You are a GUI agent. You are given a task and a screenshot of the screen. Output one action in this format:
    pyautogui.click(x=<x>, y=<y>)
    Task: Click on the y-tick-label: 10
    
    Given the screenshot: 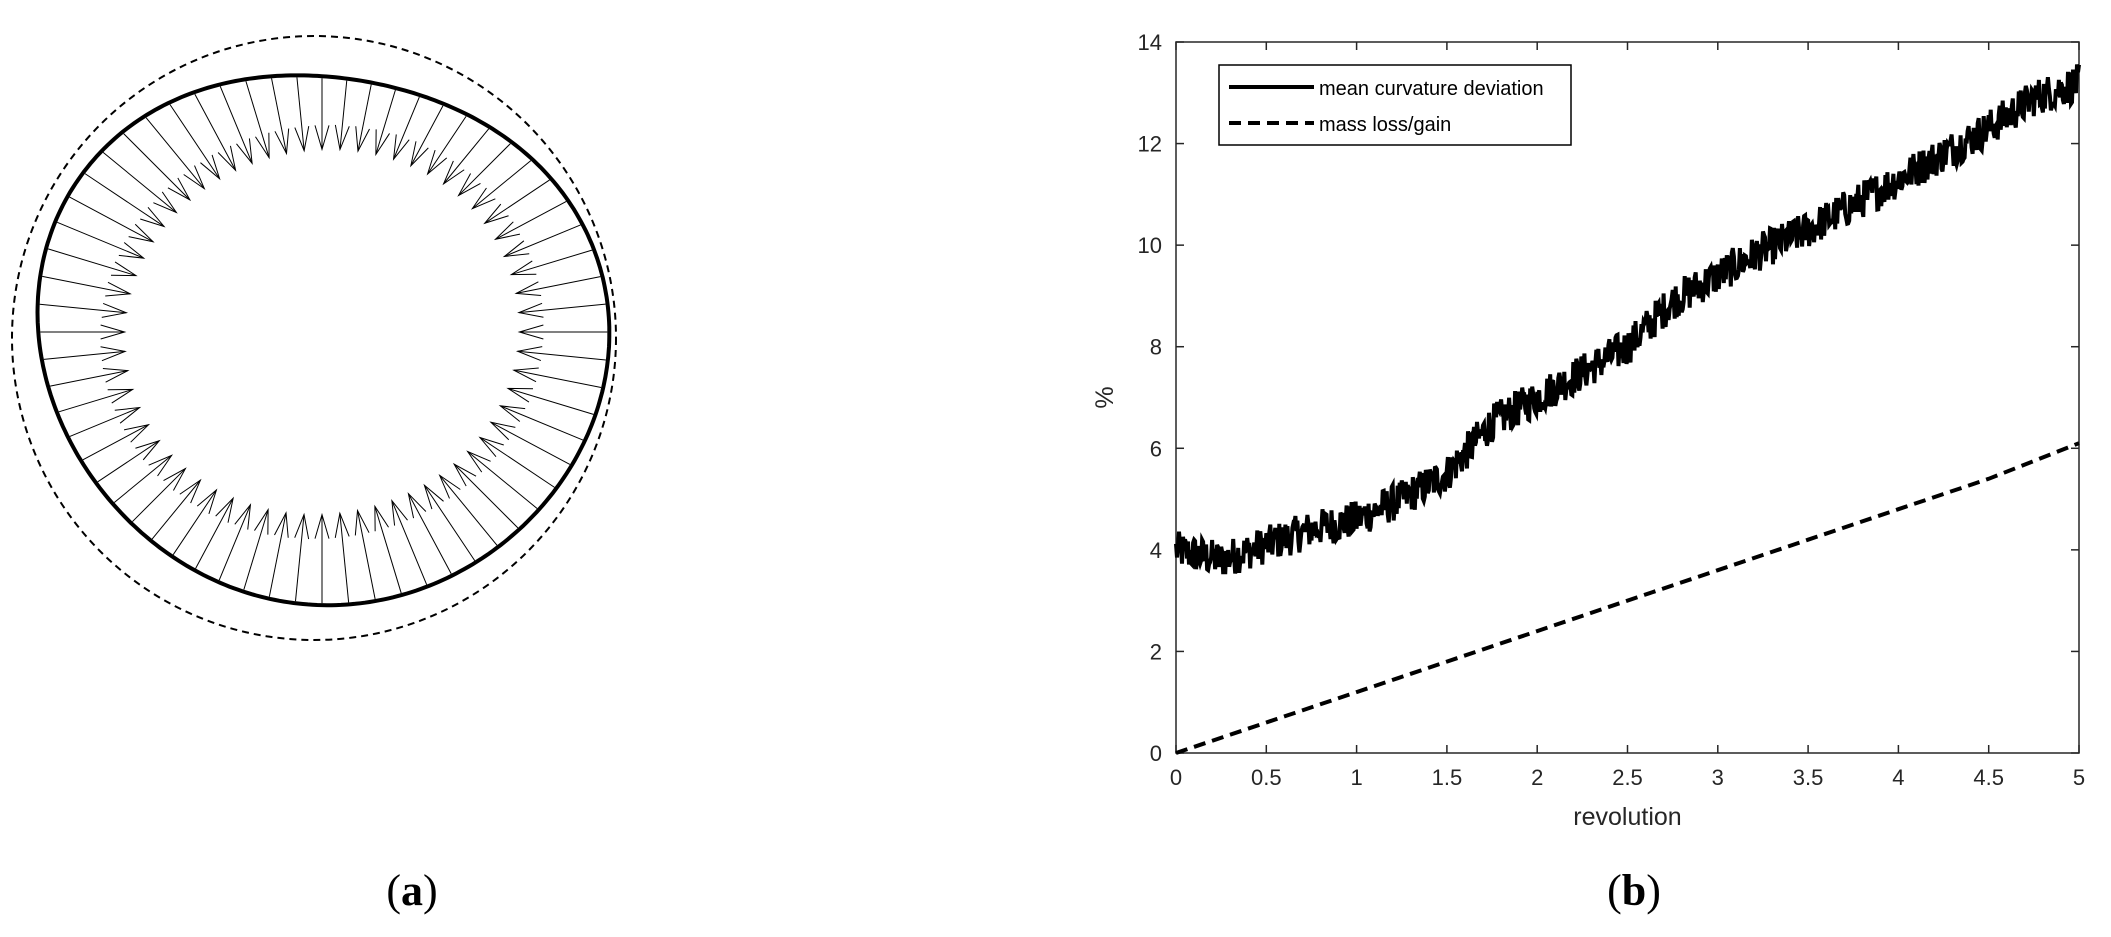 What is the action you would take?
    pyautogui.click(x=1150, y=245)
    